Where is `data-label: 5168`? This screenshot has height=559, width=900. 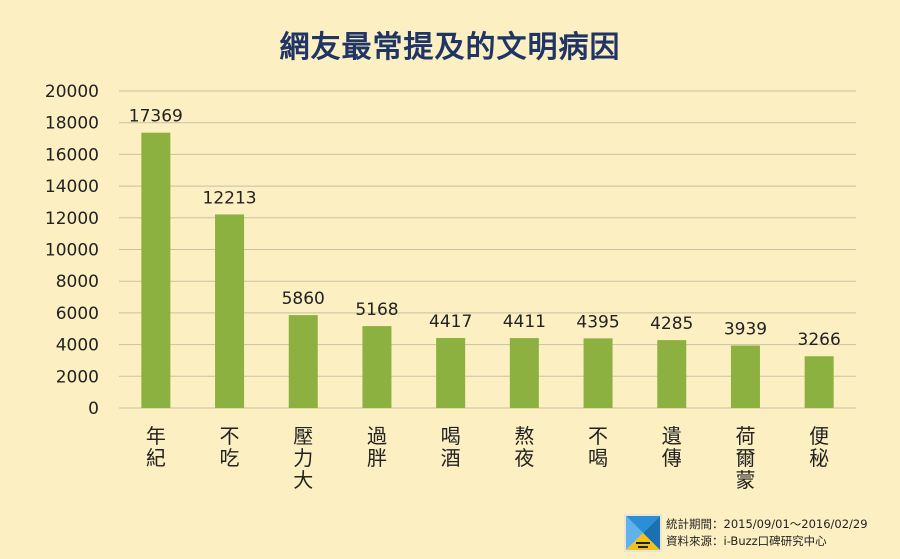 data-label: 5168 is located at coordinates (376, 310).